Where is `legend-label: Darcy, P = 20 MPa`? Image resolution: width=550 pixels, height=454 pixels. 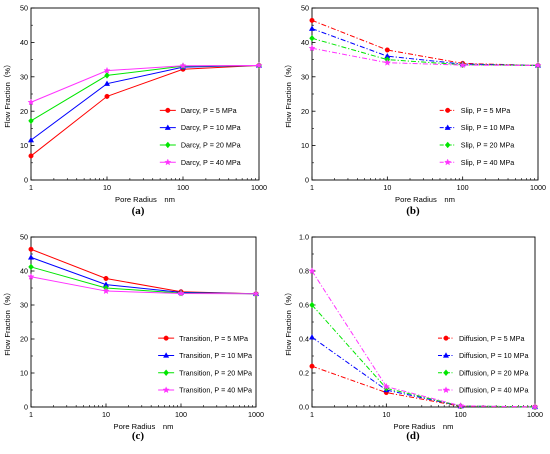 legend-label: Darcy, P = 20 MPa is located at coordinates (211, 145).